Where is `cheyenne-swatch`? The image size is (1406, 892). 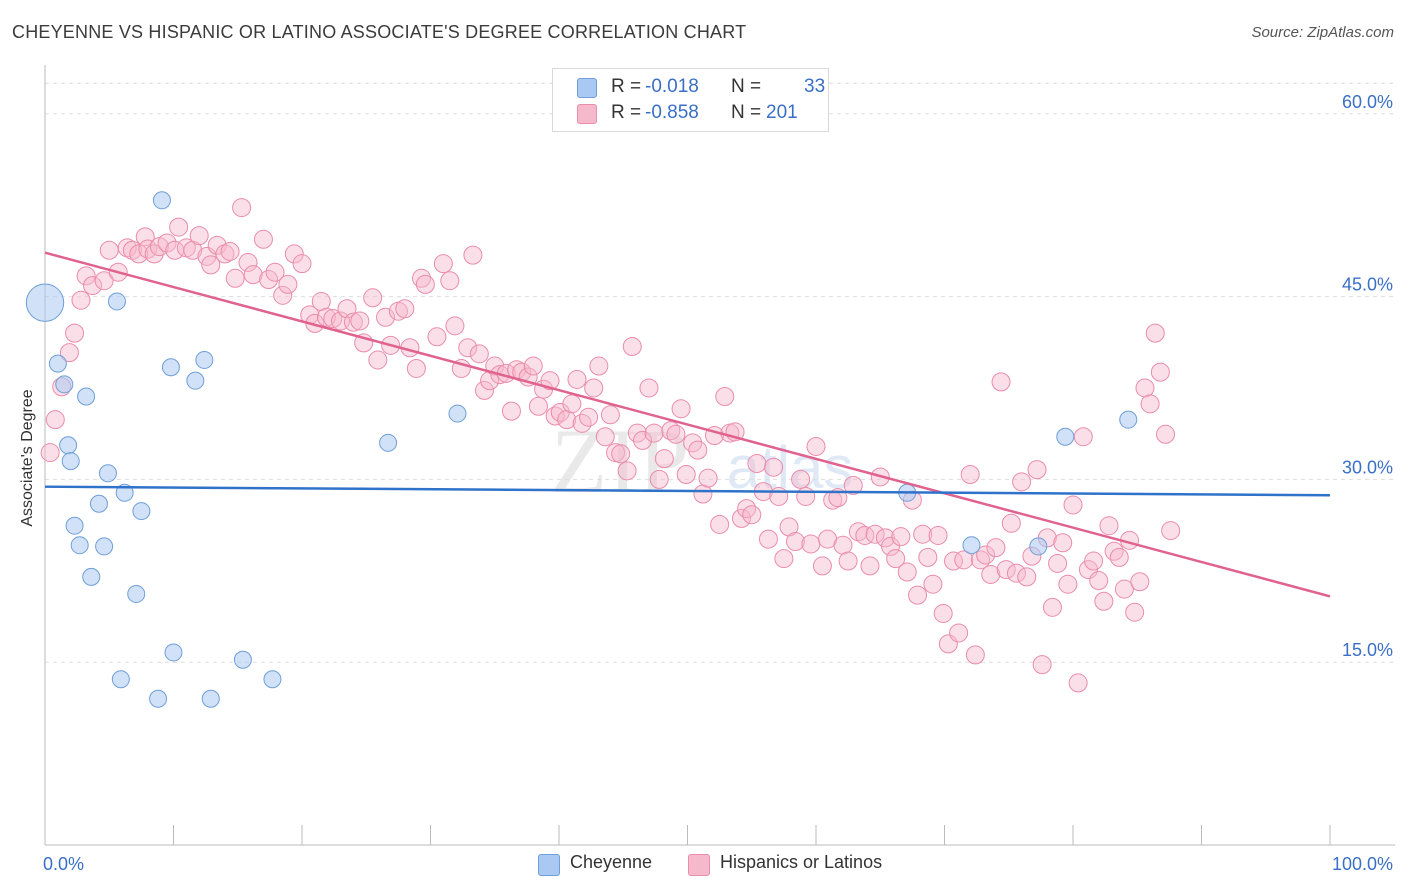
cheyenne-swatch is located at coordinates (587, 88).